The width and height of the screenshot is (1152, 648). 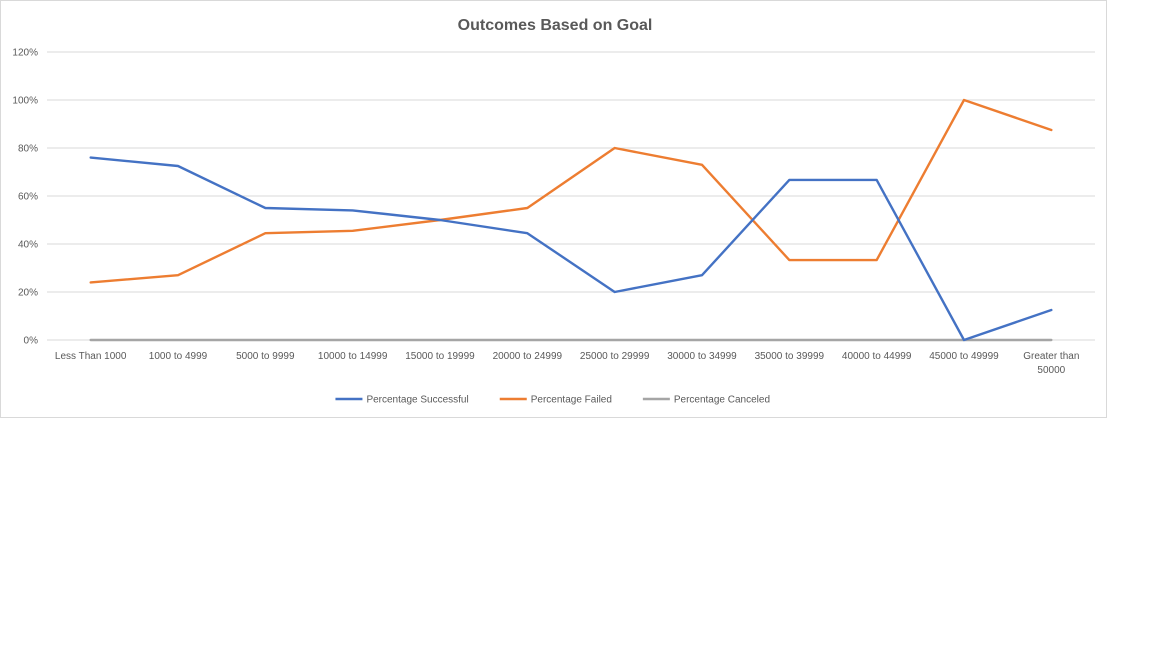 I want to click on x-tick-label: 1000 to 4999, so click(x=178, y=356).